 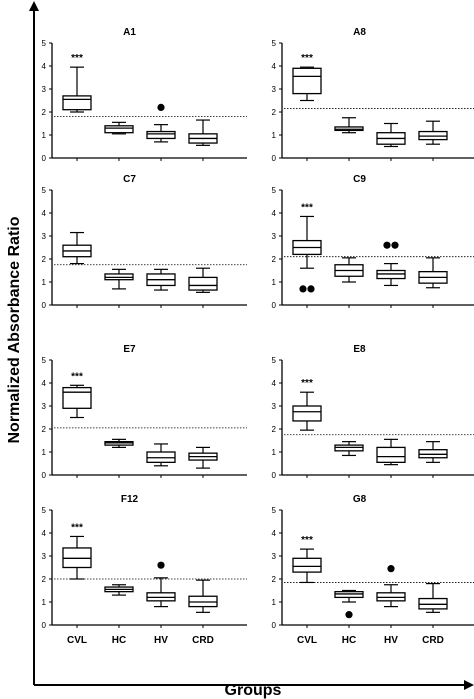 I want to click on panel-a1: A1 0 1 2 3 4 5 ***, so click(x=144, y=95).